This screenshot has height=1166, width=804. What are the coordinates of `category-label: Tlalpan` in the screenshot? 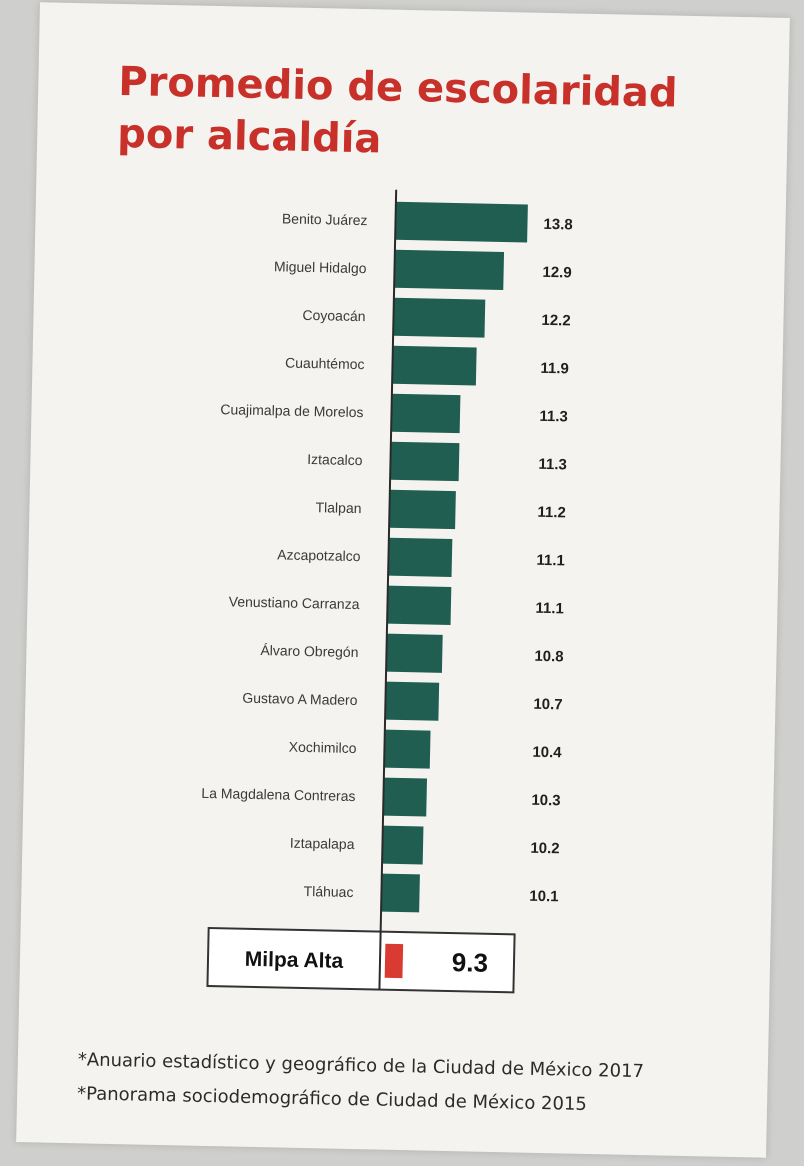 It's located at (338, 507).